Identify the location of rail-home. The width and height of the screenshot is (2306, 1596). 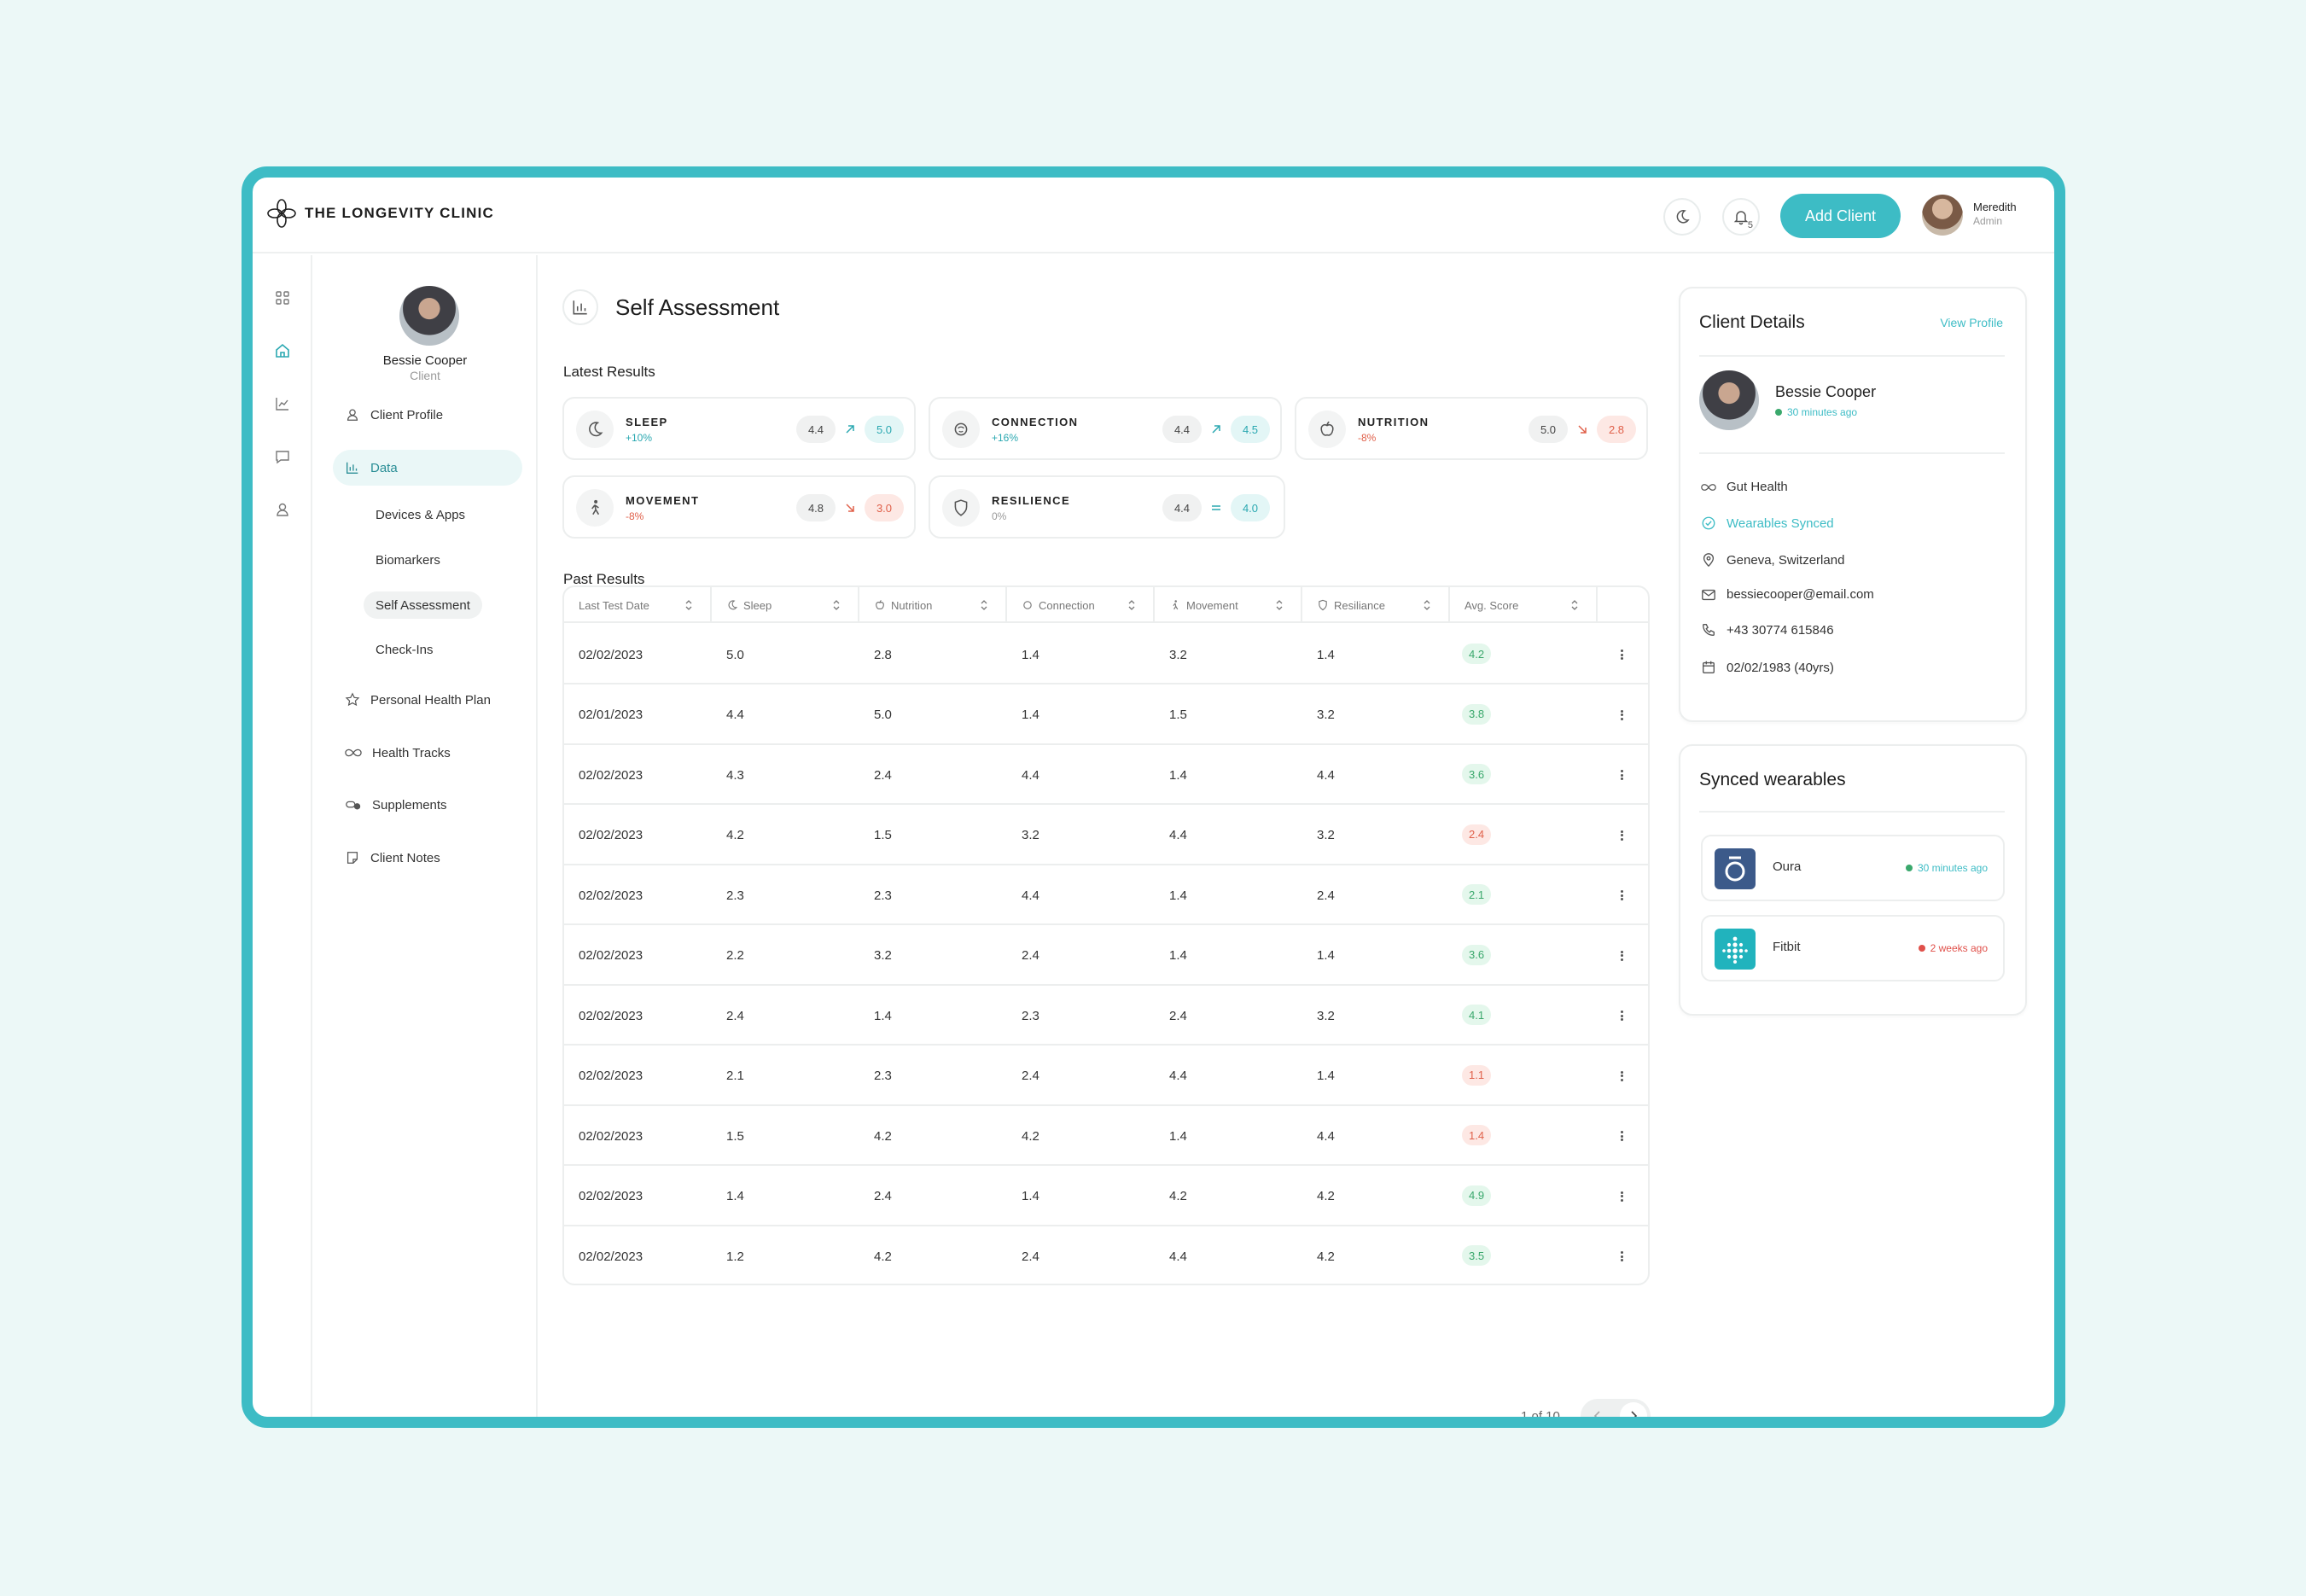
(282, 351).